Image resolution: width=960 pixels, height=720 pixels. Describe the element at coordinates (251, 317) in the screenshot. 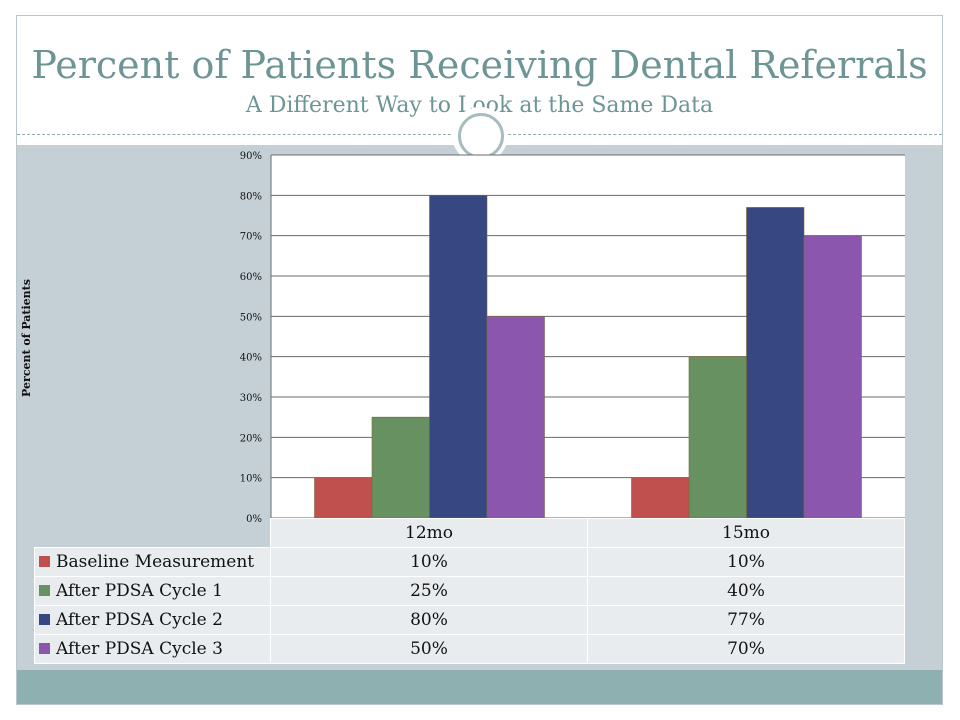

I see `y-tick-label: 50%` at that location.